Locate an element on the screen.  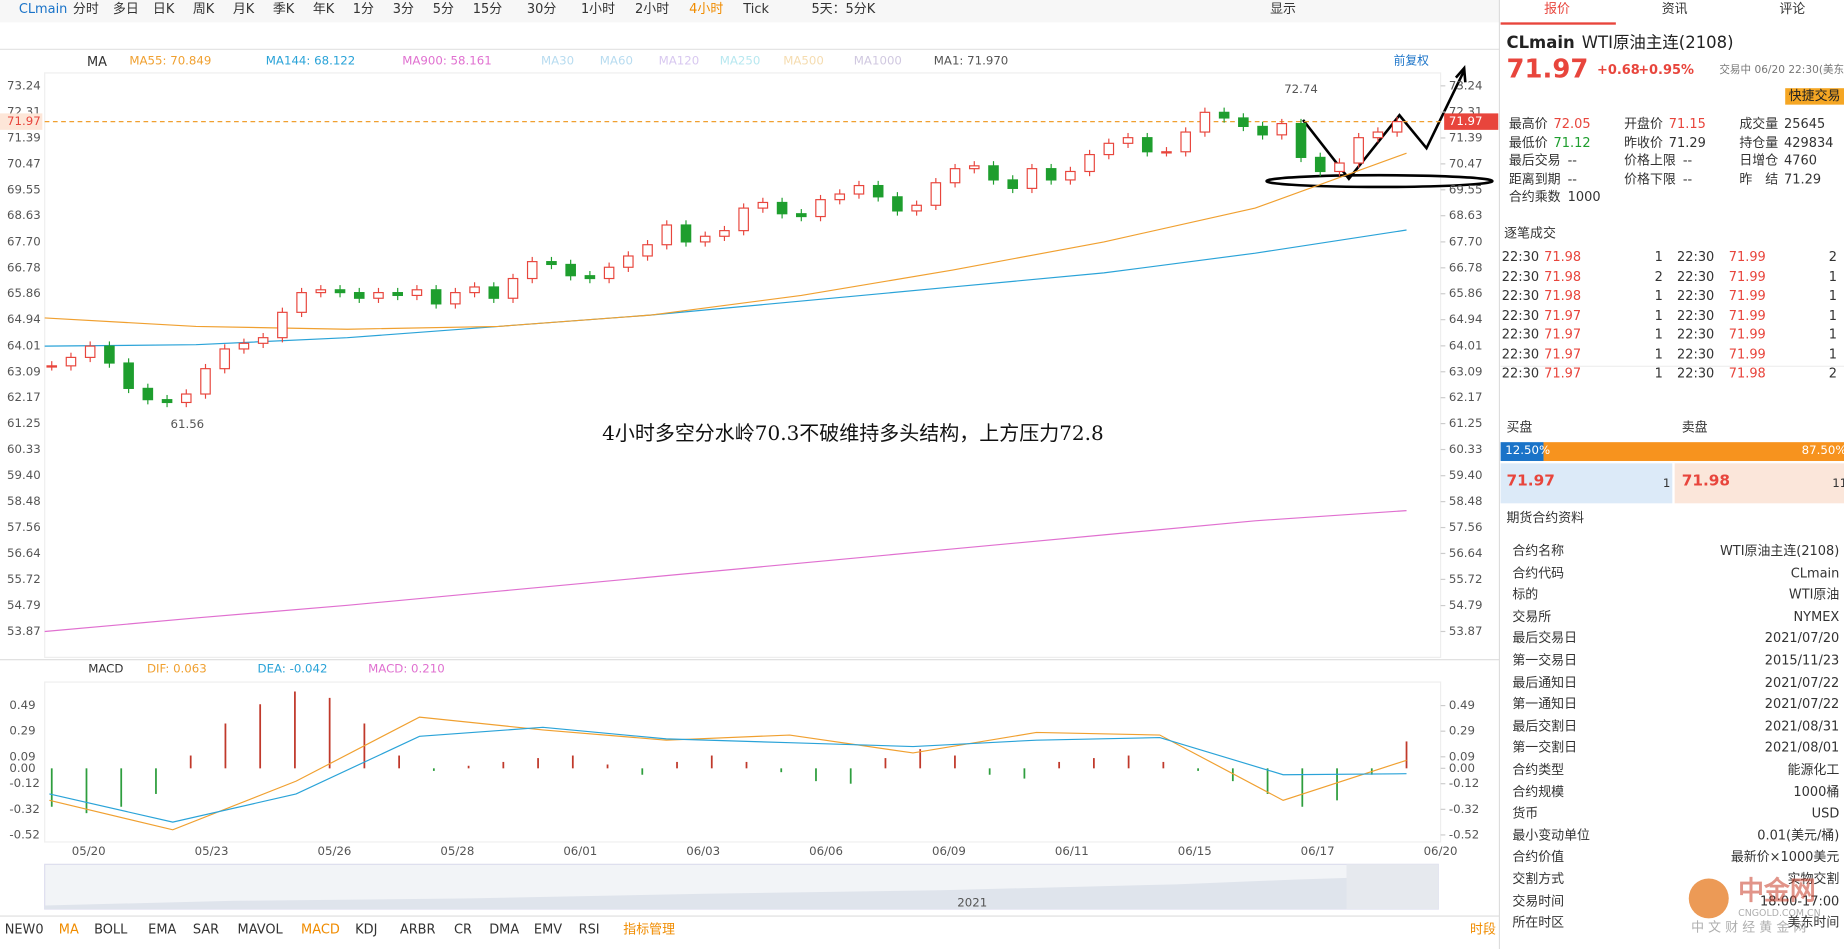
indicator-tab: MA is located at coordinates (68, 929).